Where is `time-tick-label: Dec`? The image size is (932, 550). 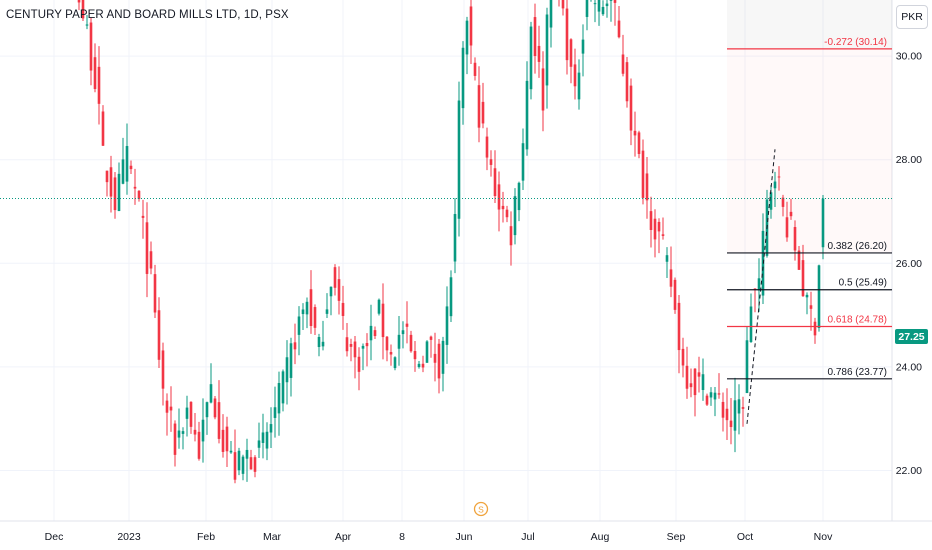 time-tick-label: Dec is located at coordinates (54, 537).